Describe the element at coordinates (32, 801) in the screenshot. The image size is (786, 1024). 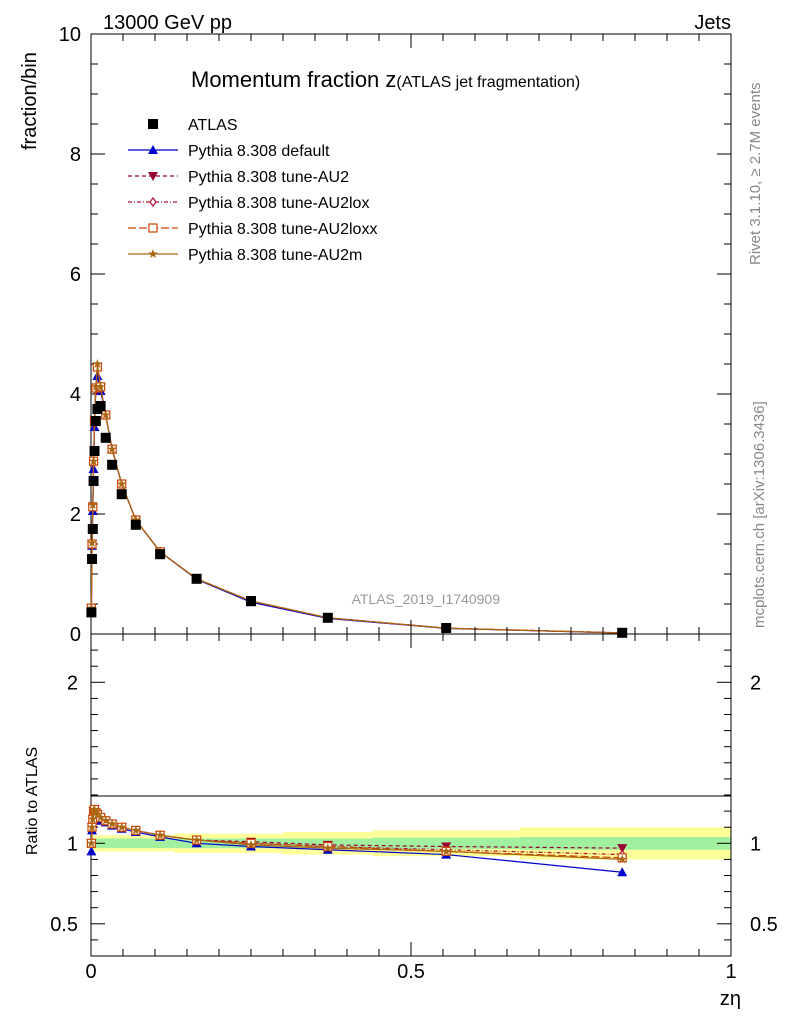
I see `ratio-y-axis-label: Ratio to ATLAS` at that location.